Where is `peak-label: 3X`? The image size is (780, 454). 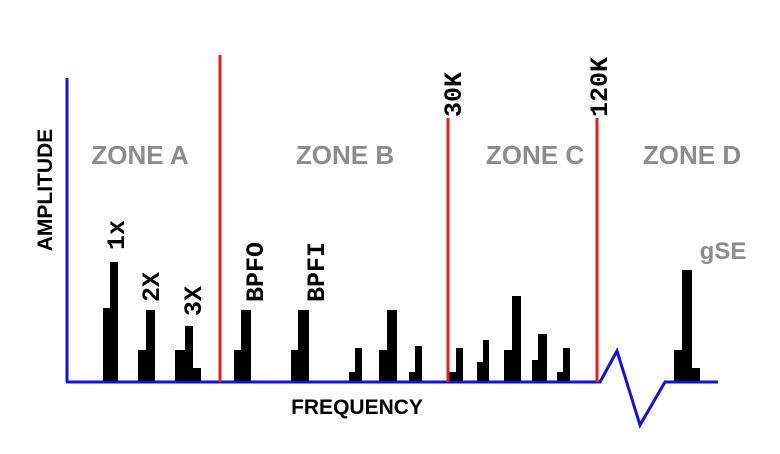
peak-label: 3X is located at coordinates (194, 301).